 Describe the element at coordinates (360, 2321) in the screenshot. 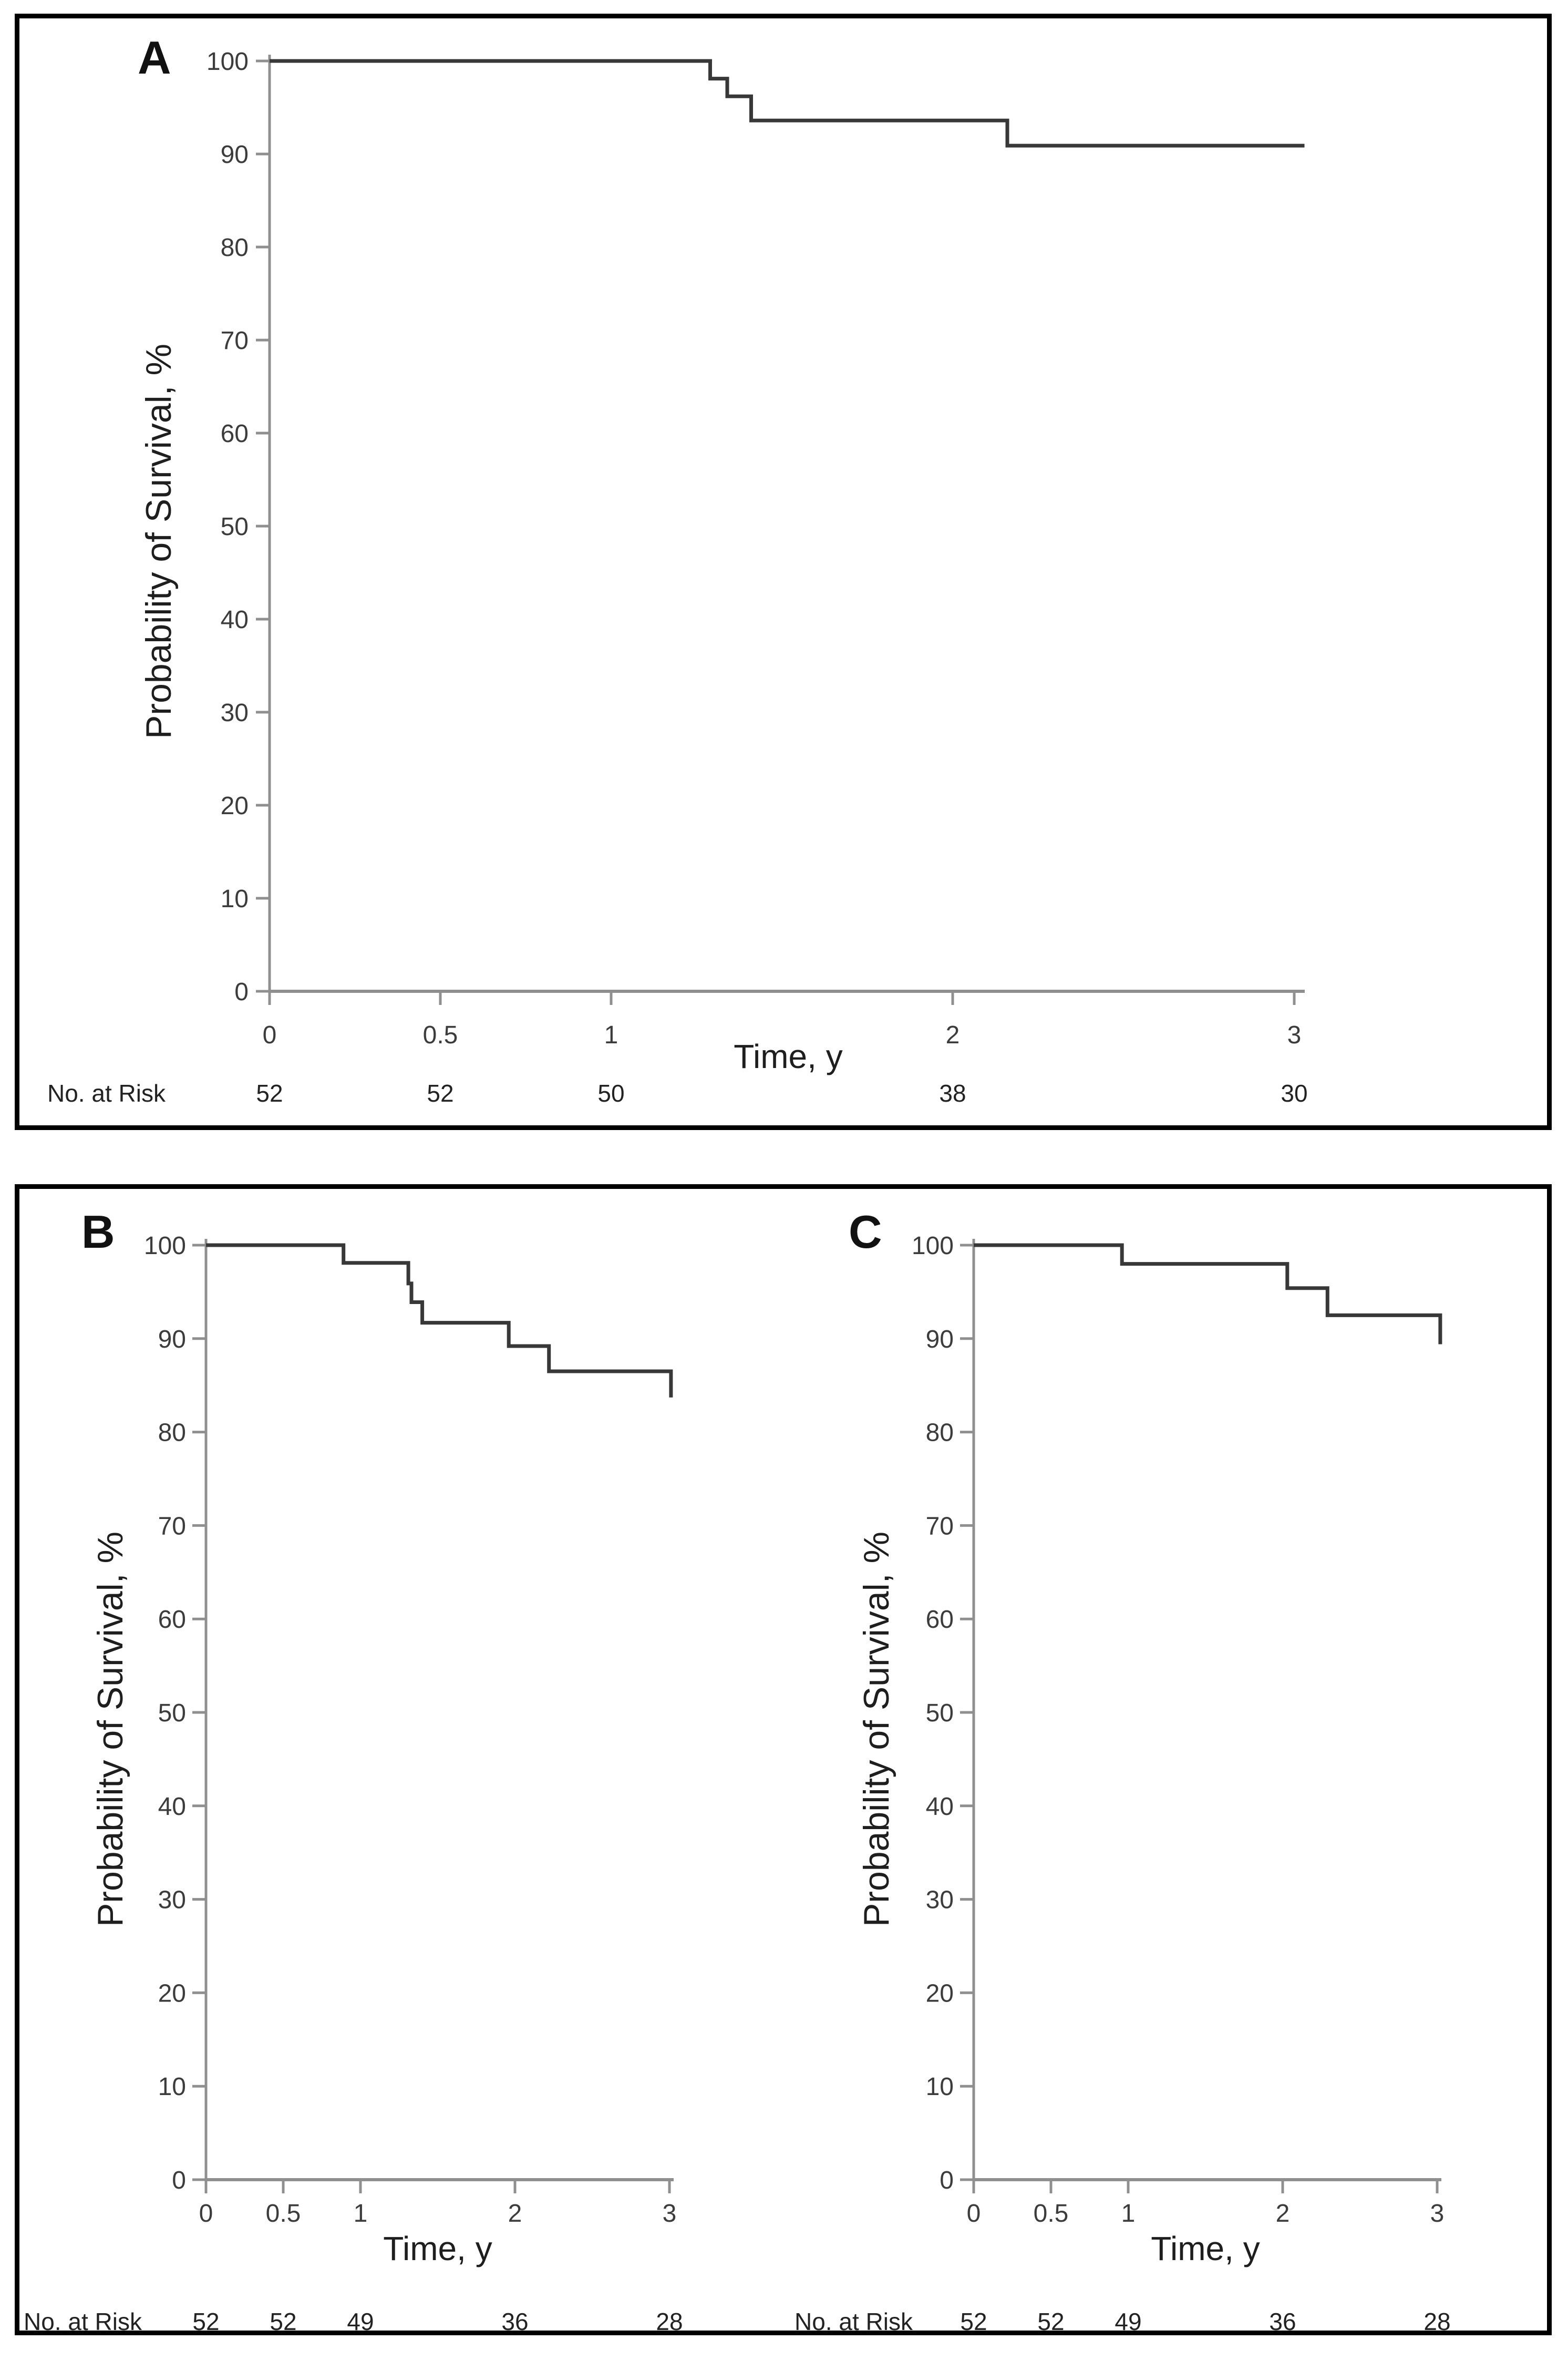

I see `panel-b-risk-value: 49` at that location.